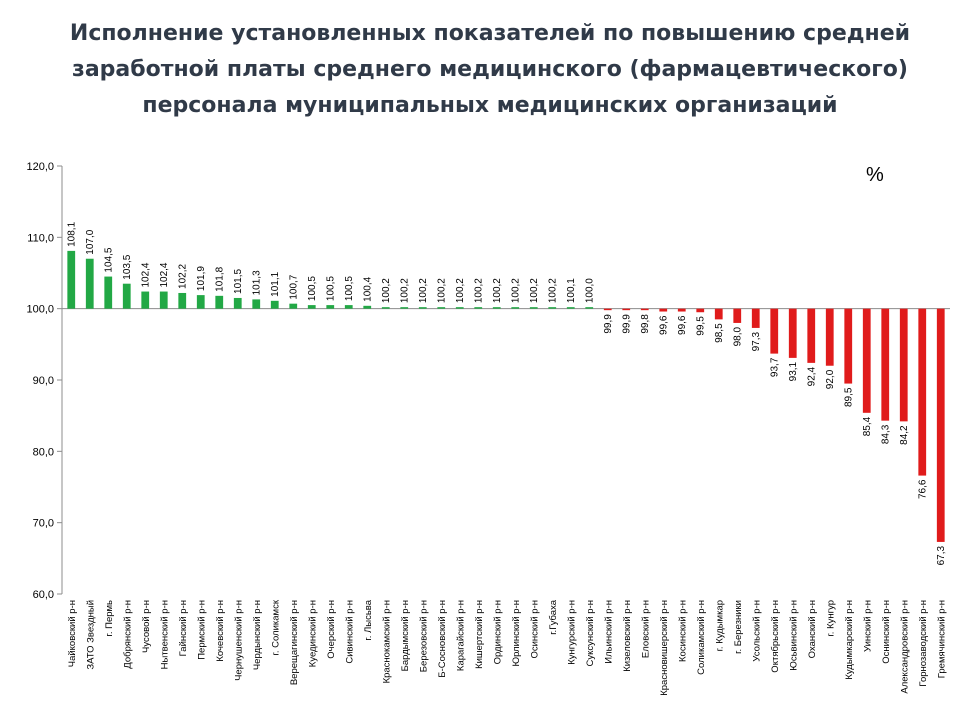 The height and width of the screenshot is (720, 960). I want to click on category-label: Карагайский р-н, so click(460, 635).